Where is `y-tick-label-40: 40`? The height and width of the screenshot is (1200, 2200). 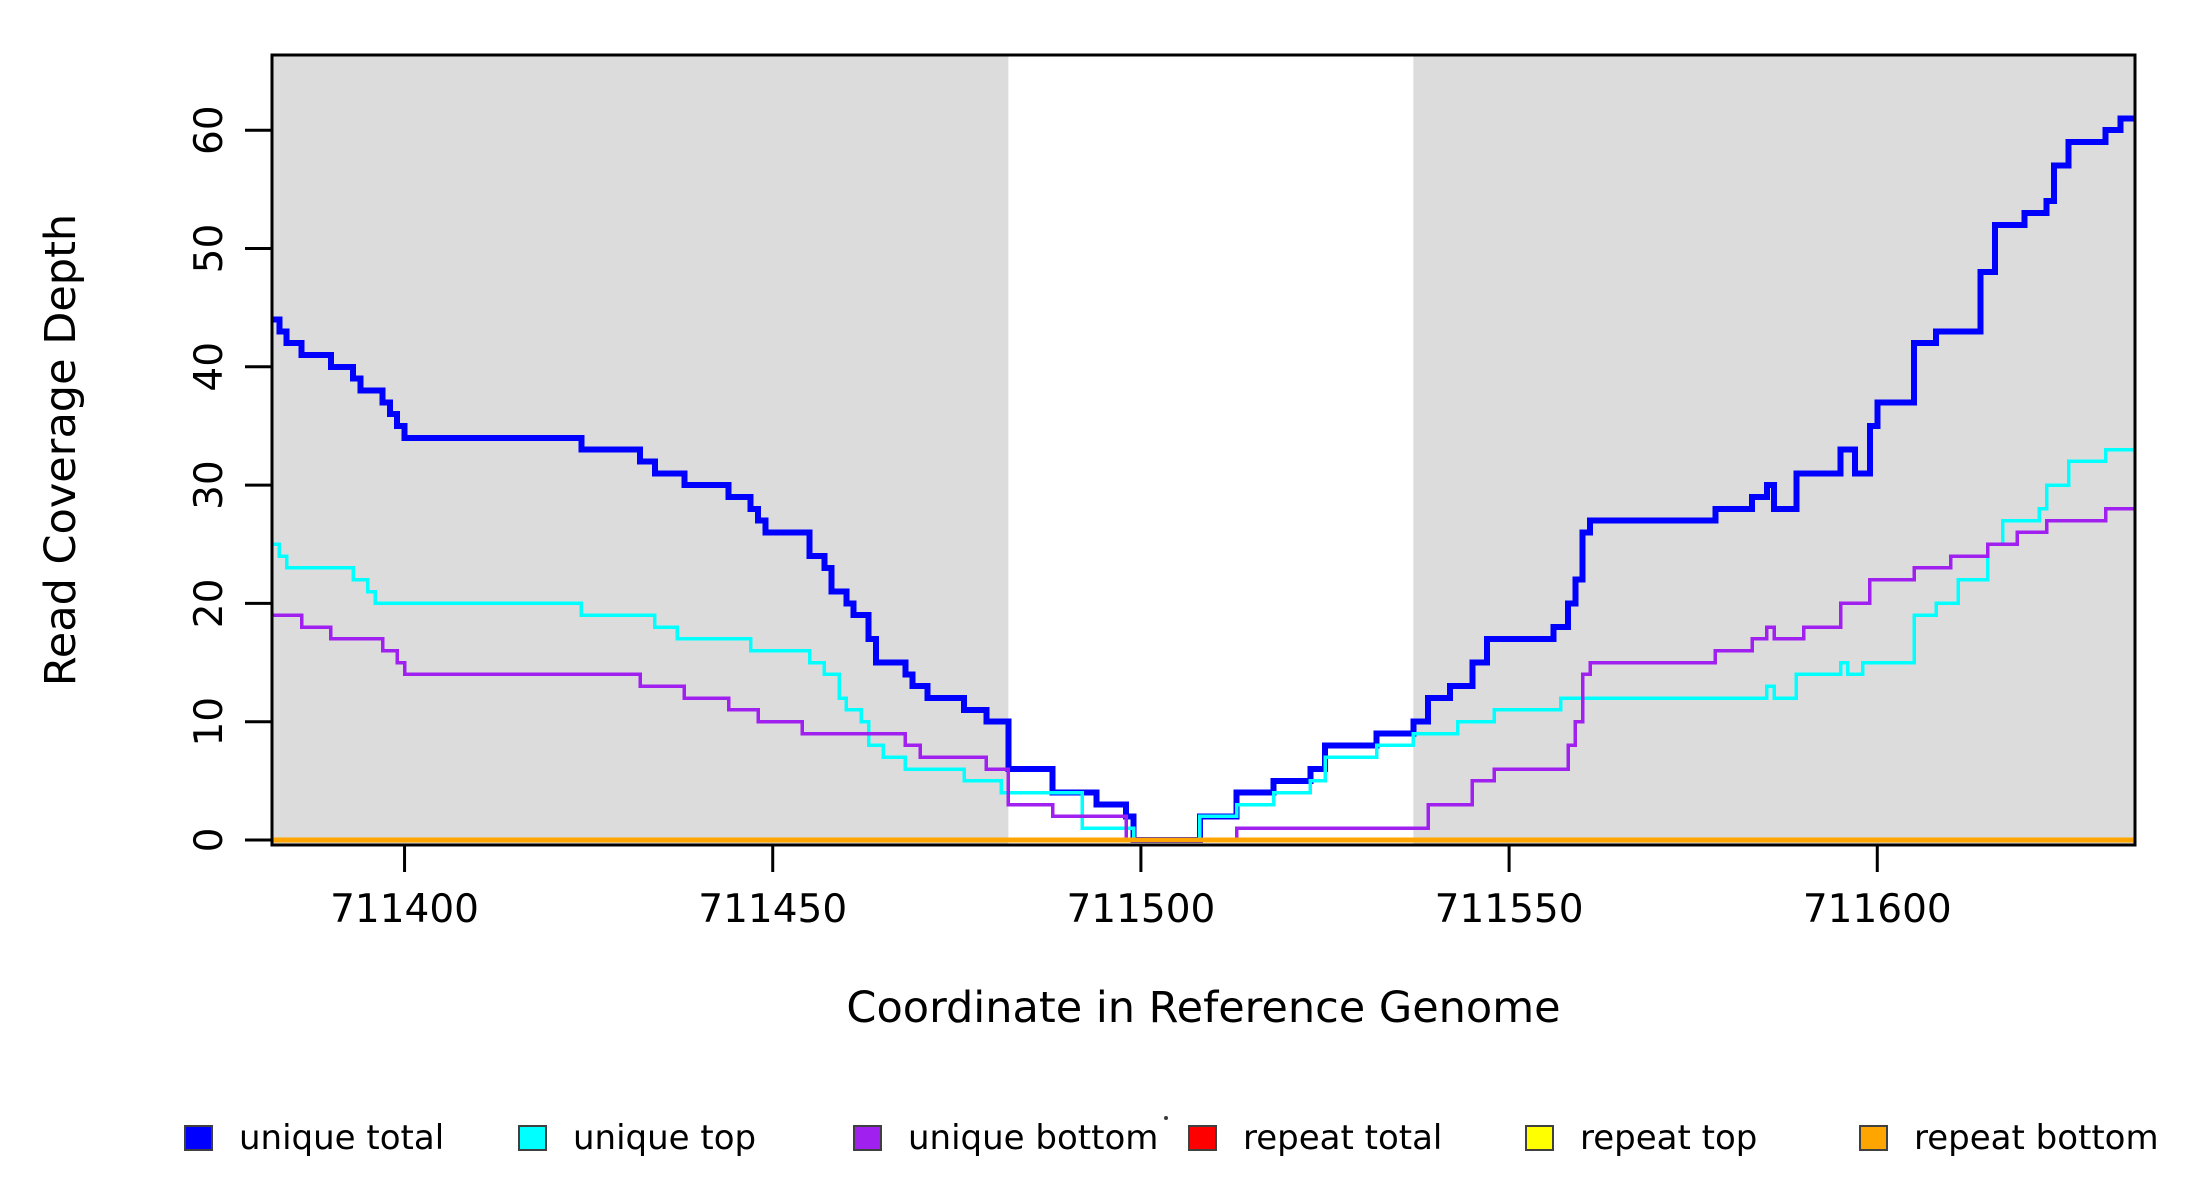 y-tick-label-40: 40 is located at coordinates (209, 367).